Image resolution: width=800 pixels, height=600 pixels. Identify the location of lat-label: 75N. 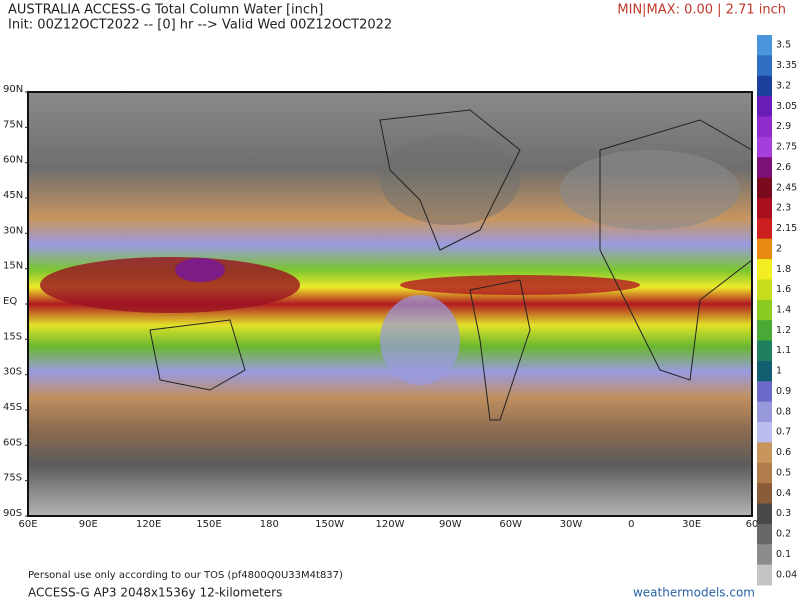
(13, 124).